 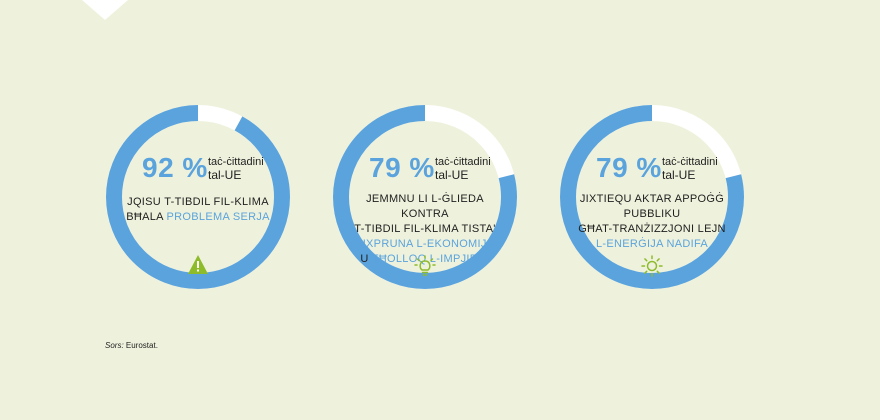 I want to click on desc-highlight: l-enerġija nadifa, so click(x=652, y=244).